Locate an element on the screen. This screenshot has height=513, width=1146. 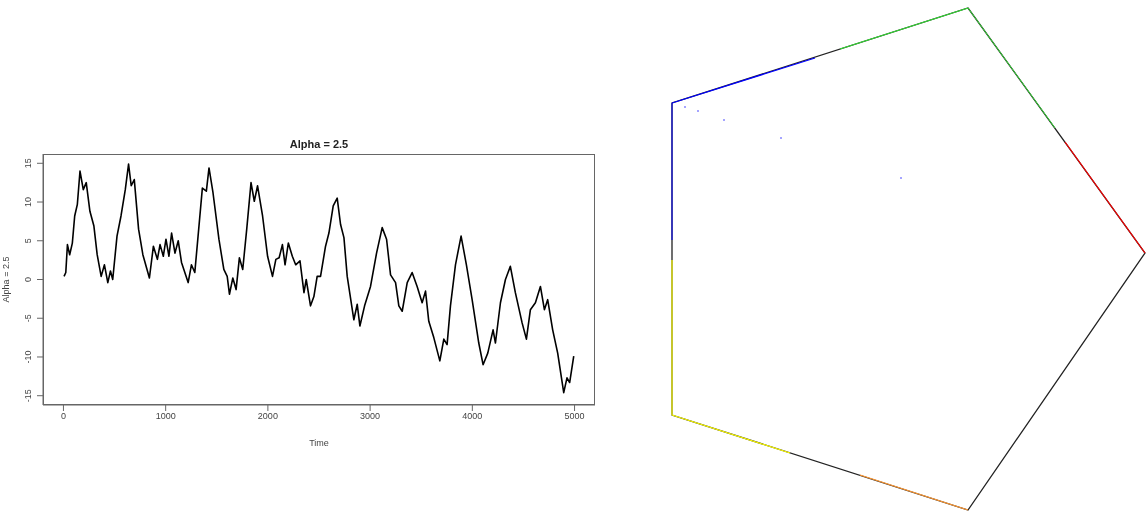
x-tick-label: 3000 is located at coordinates (370, 416).